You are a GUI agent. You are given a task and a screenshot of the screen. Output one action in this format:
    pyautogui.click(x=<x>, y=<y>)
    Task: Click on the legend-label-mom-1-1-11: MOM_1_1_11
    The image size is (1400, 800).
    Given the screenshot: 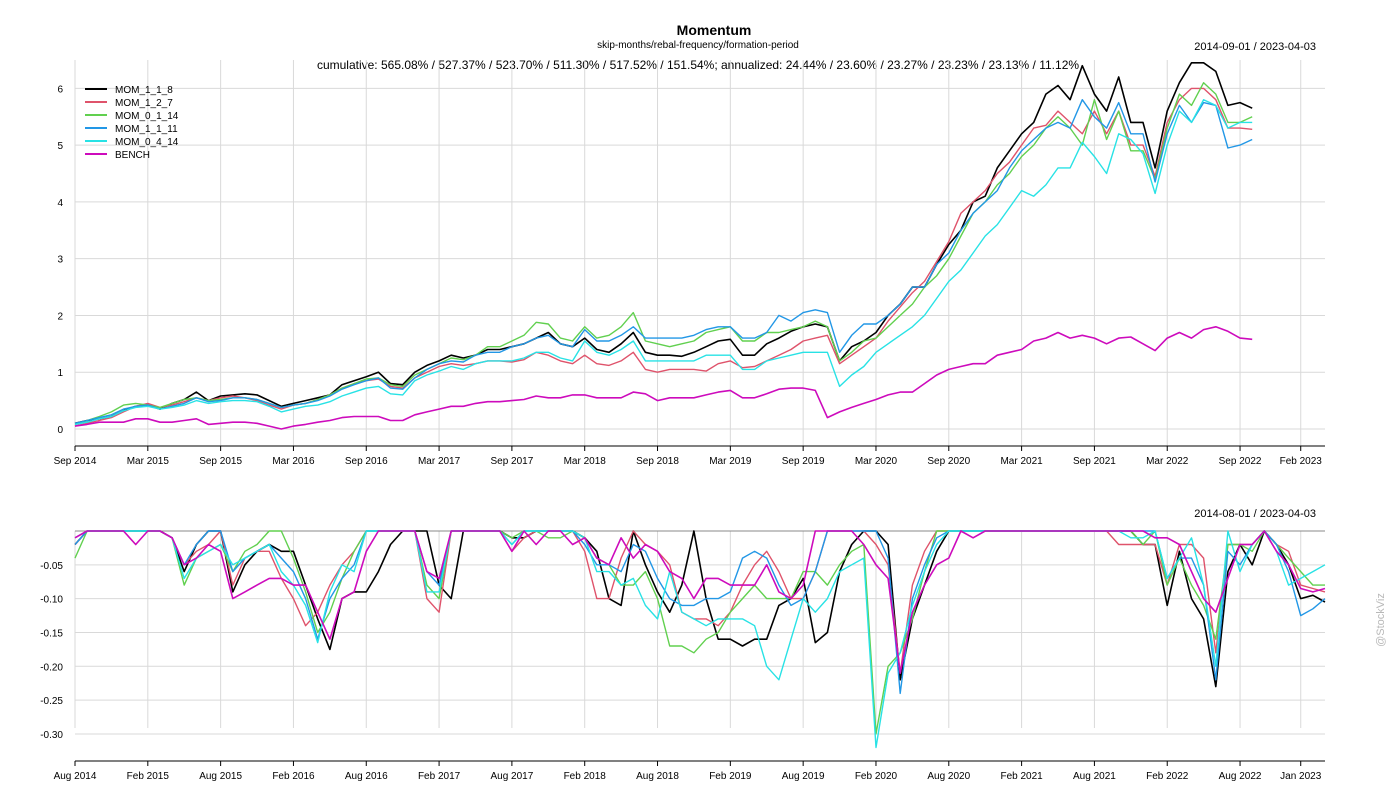 What is the action you would take?
    pyautogui.click(x=146, y=129)
    